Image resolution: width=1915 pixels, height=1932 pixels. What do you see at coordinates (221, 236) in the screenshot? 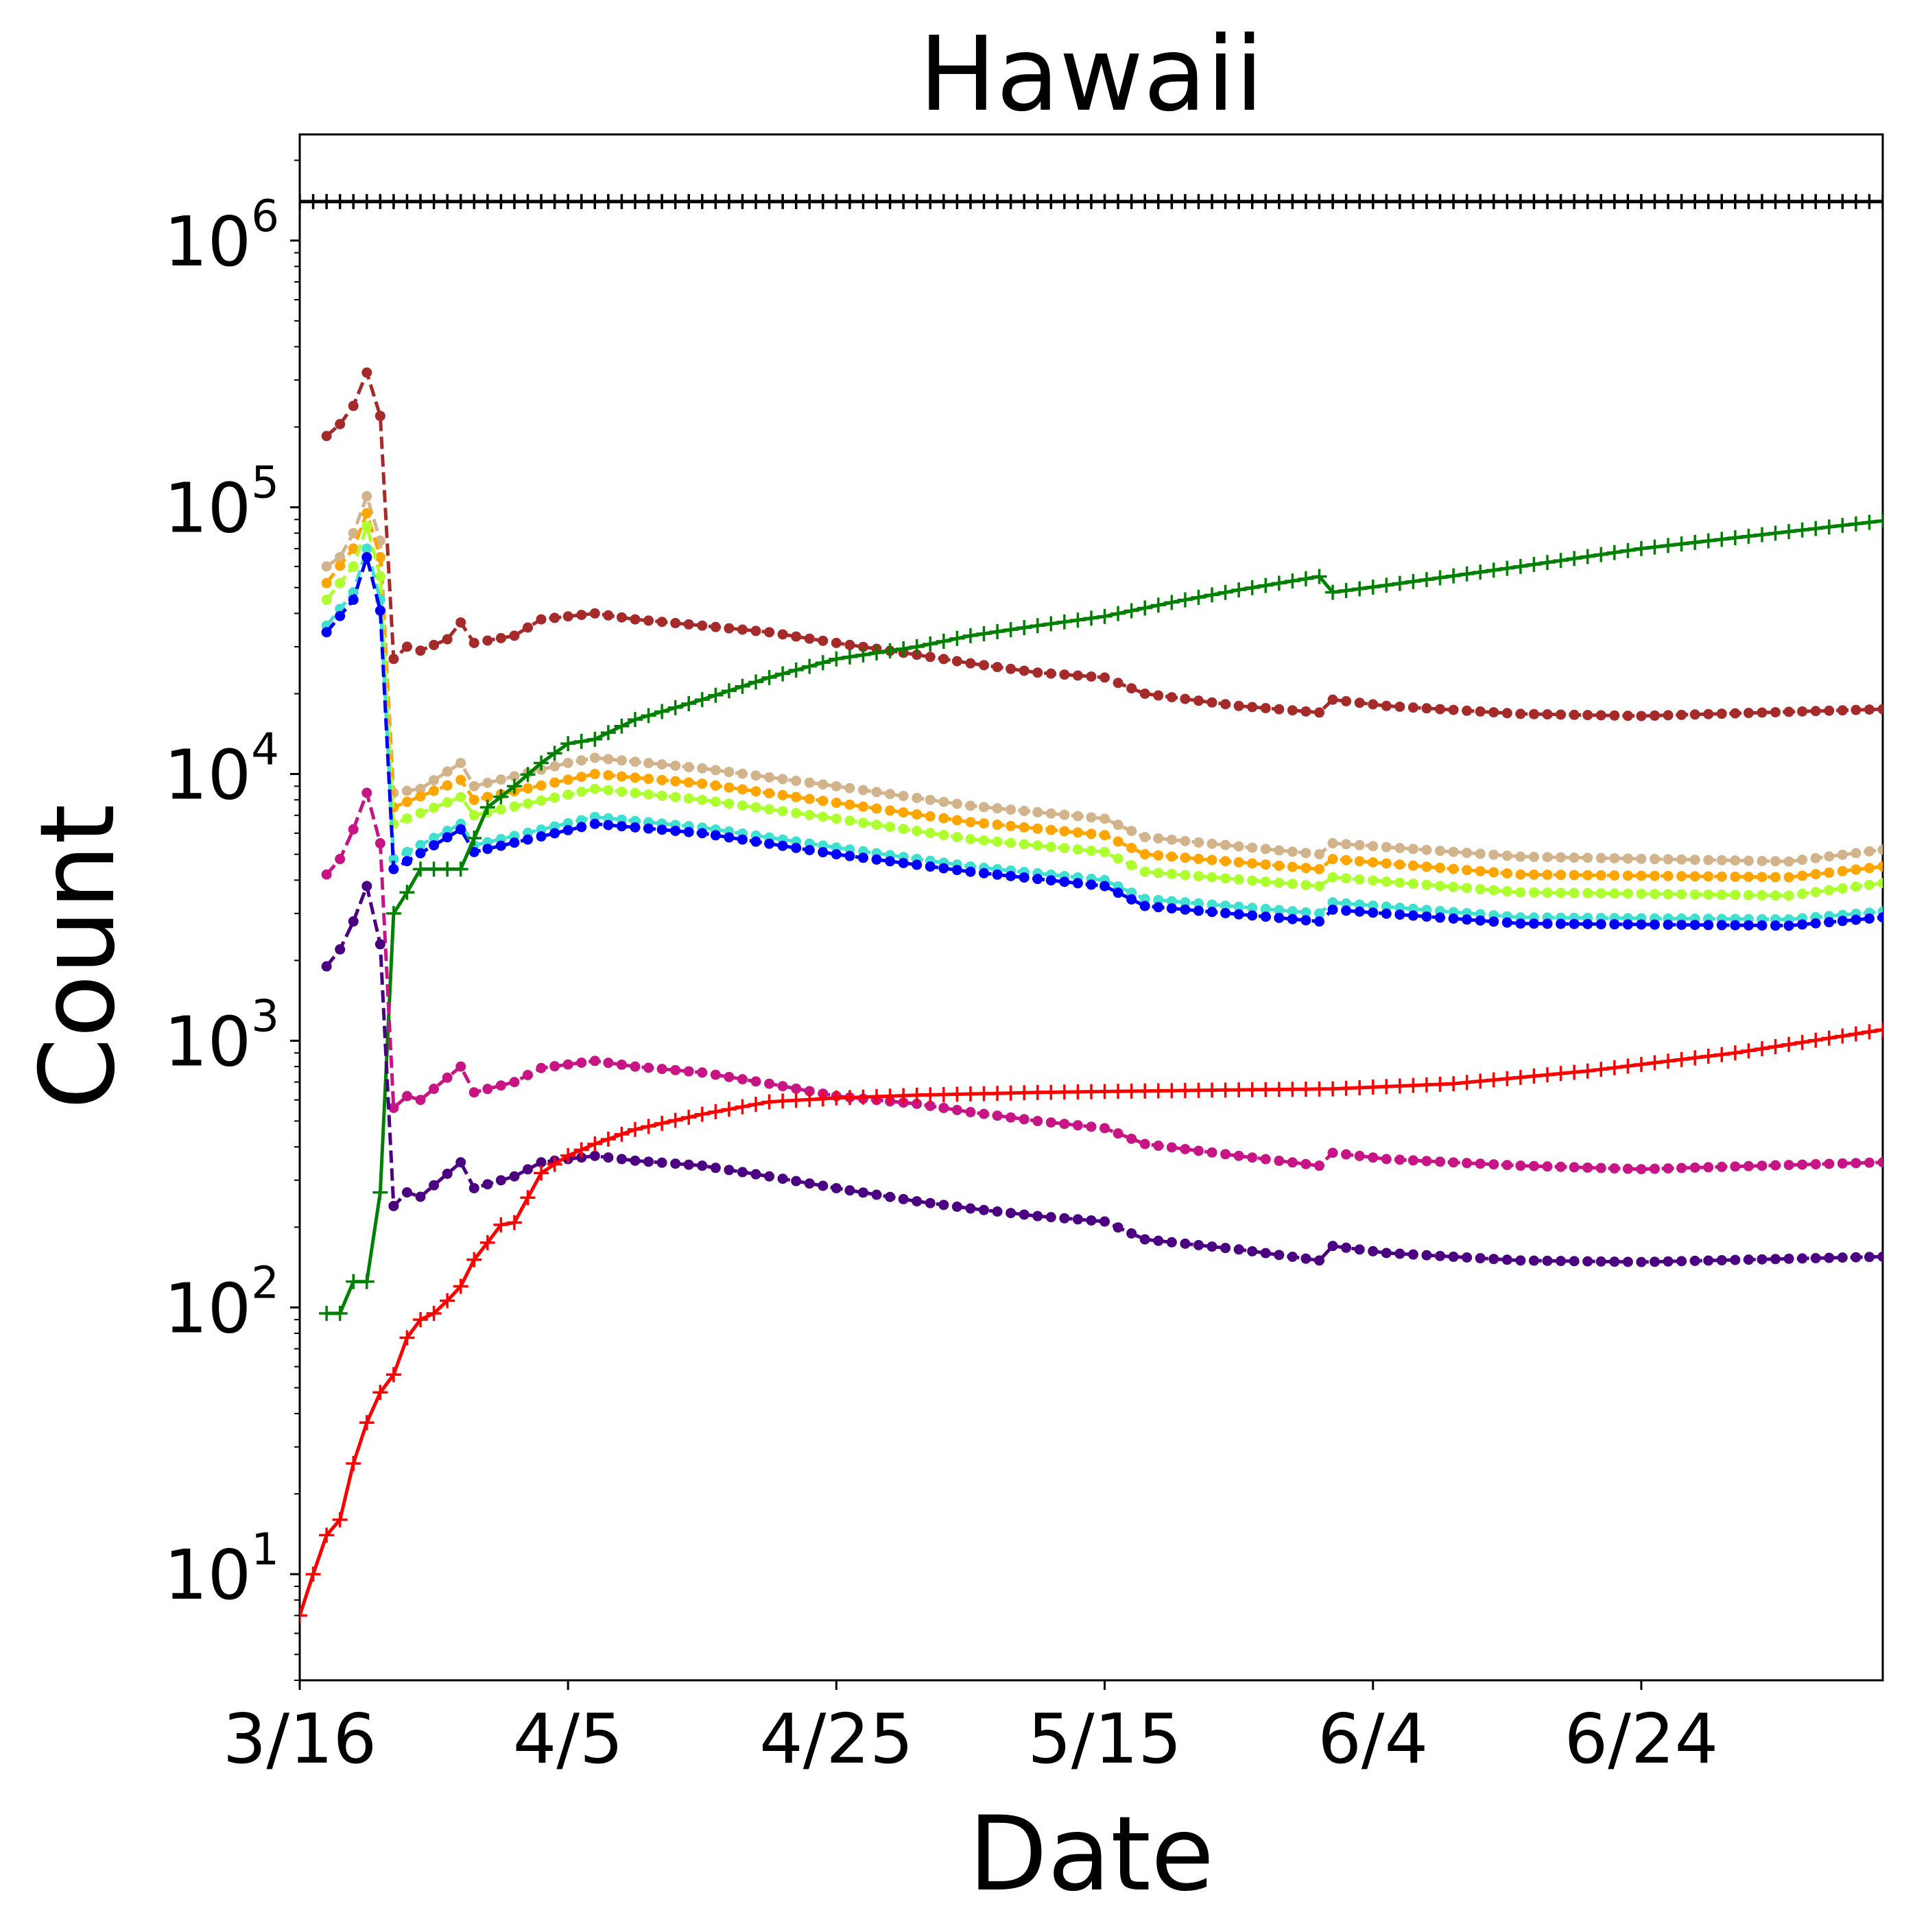
I see `y-tick-label: 106` at bounding box center [221, 236].